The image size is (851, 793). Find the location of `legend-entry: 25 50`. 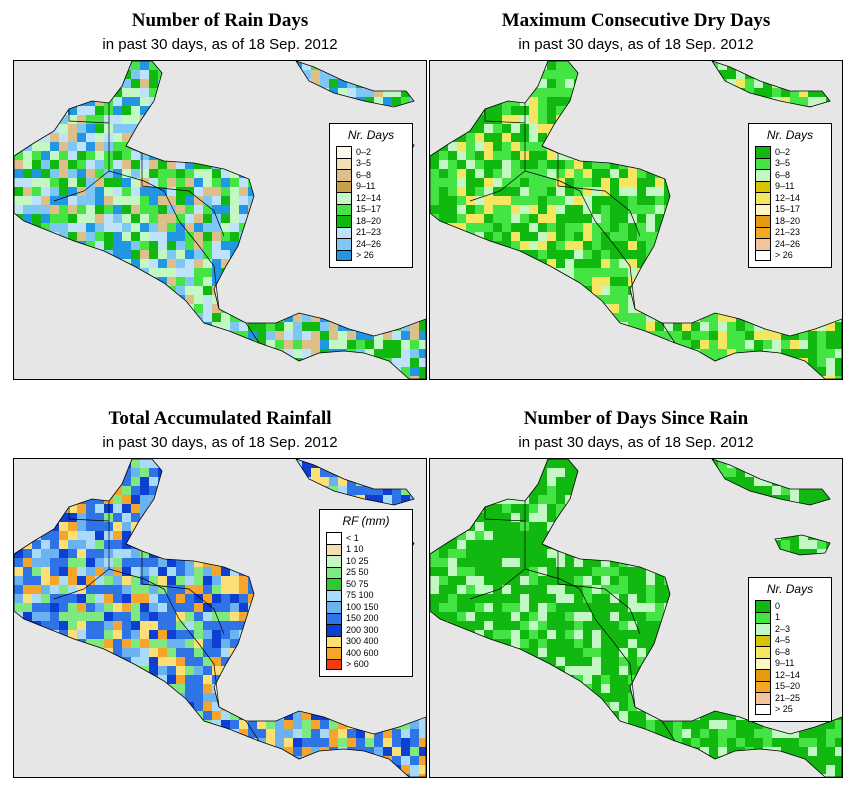

legend-entry: 25 50 is located at coordinates (366, 572).